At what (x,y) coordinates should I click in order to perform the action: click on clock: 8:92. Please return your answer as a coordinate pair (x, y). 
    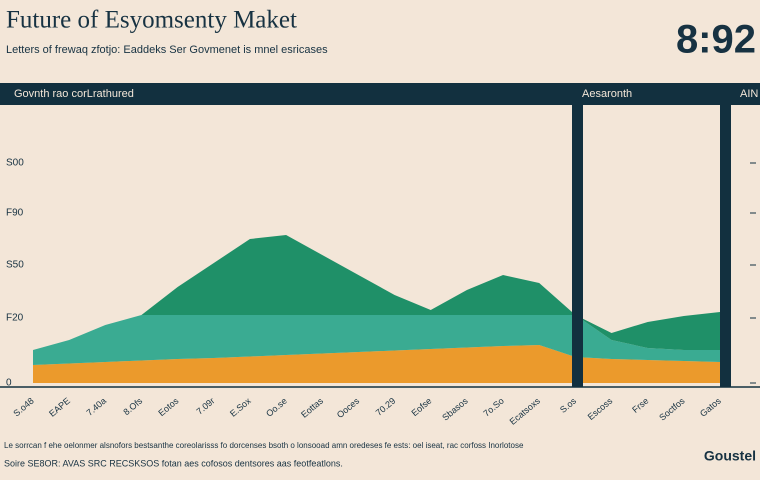
    Looking at the image, I should click on (716, 40).